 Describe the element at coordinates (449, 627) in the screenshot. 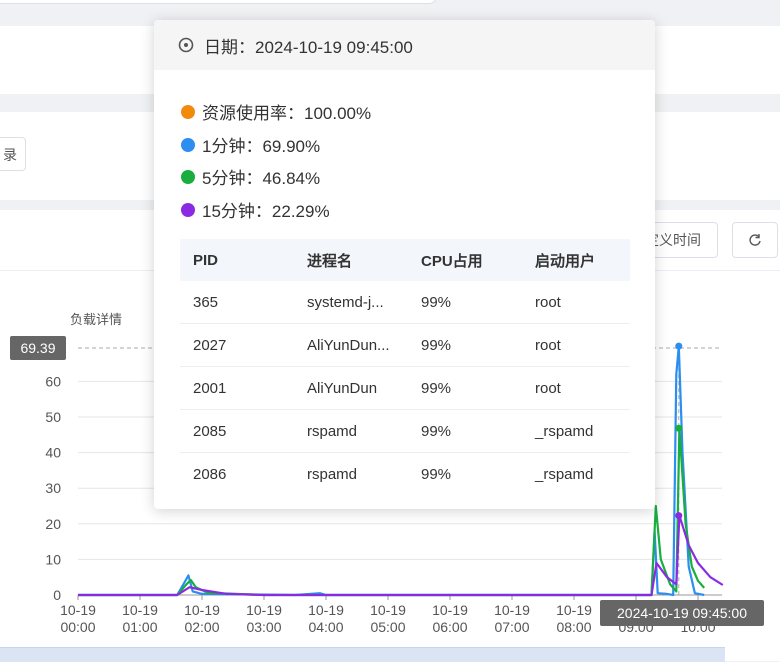

I see `x-tick-label: 06:00` at that location.